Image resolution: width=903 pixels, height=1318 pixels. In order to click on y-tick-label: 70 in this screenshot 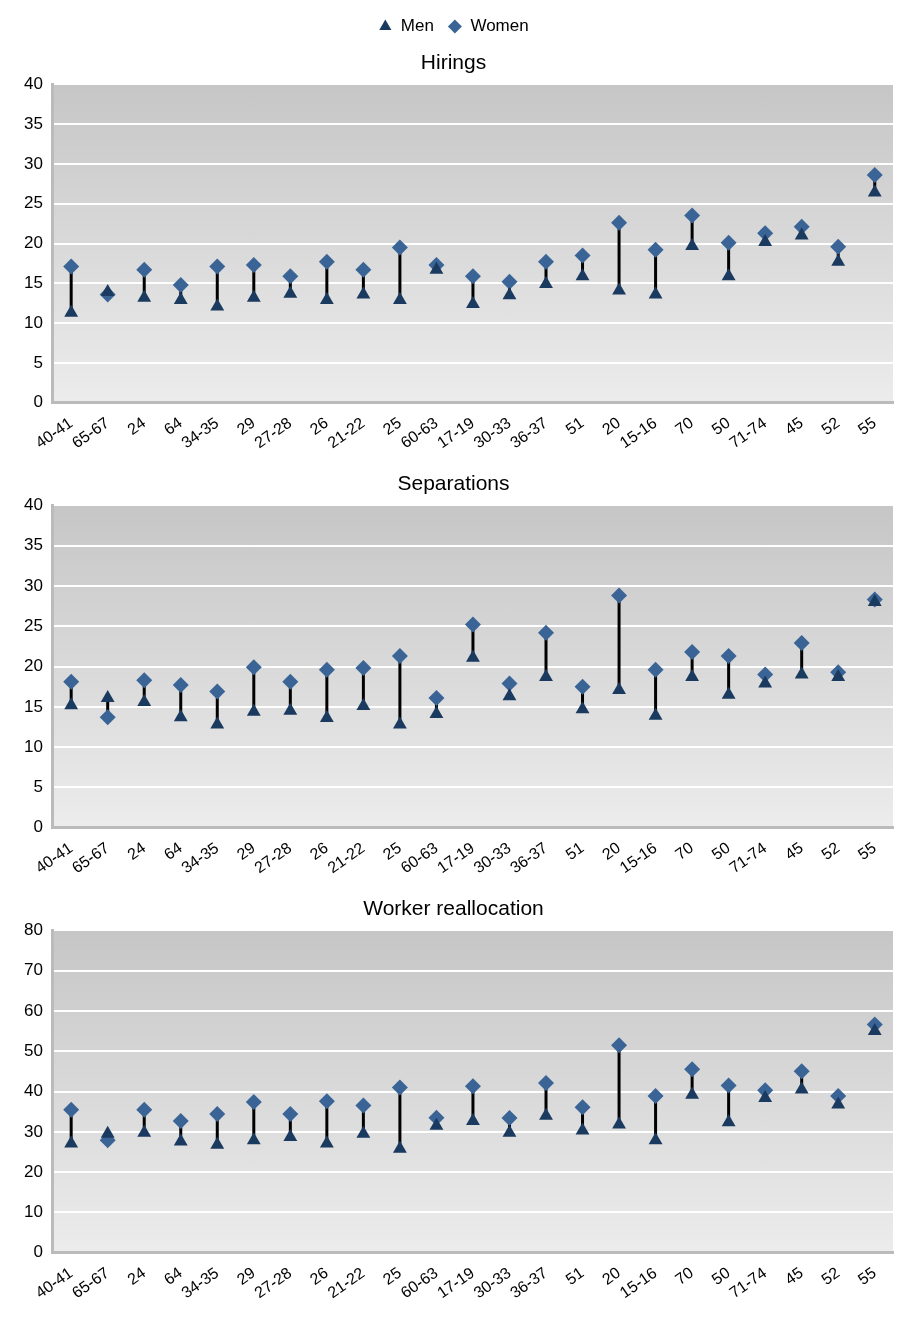, I will do `click(33, 970)`.